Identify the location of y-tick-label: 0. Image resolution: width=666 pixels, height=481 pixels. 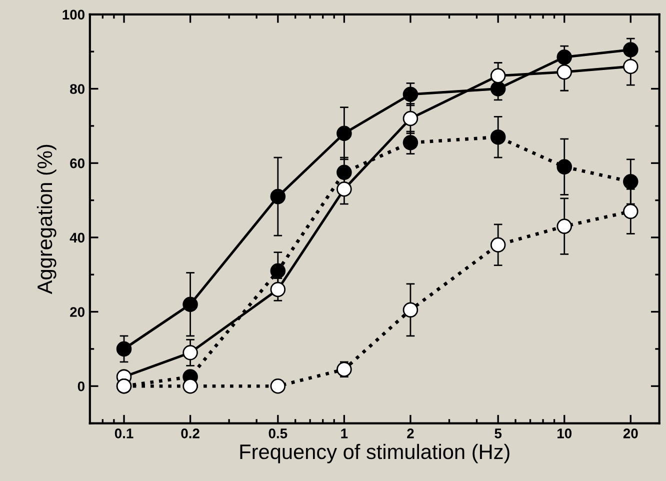
(81, 386).